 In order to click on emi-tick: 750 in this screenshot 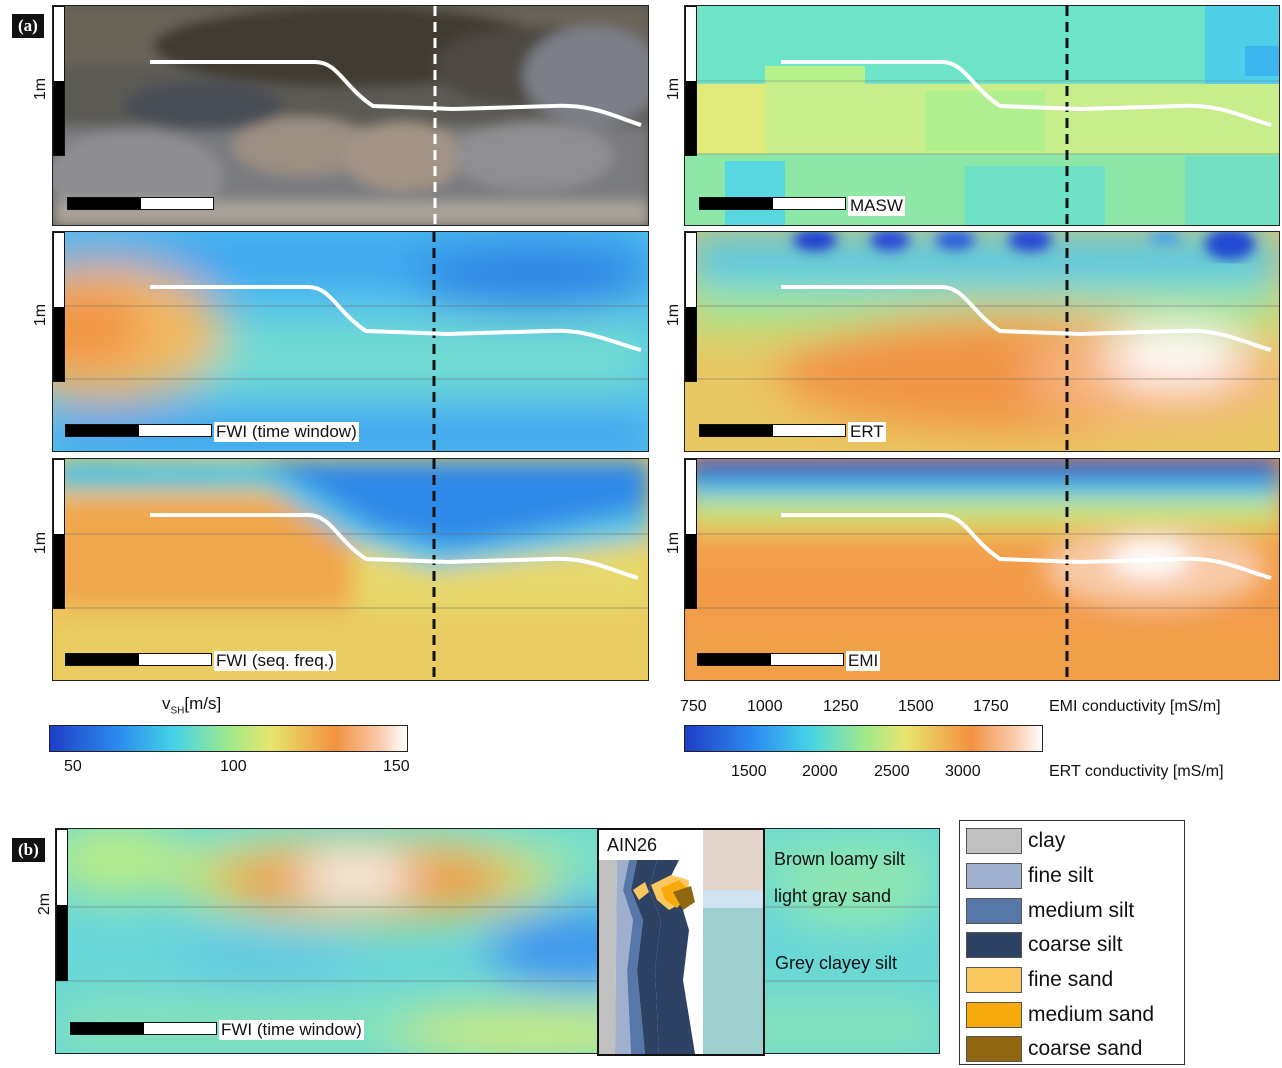, I will do `click(693, 706)`.